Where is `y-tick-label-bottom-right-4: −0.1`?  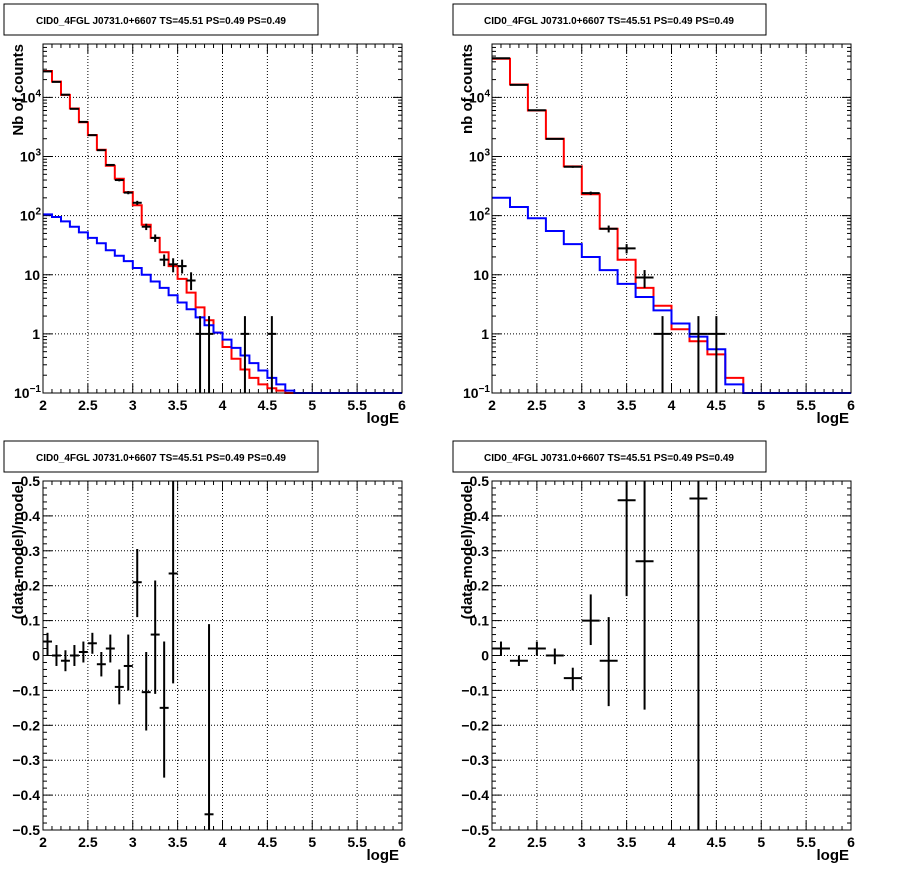 y-tick-label-bottom-right-4: −0.1 is located at coordinates (475, 690).